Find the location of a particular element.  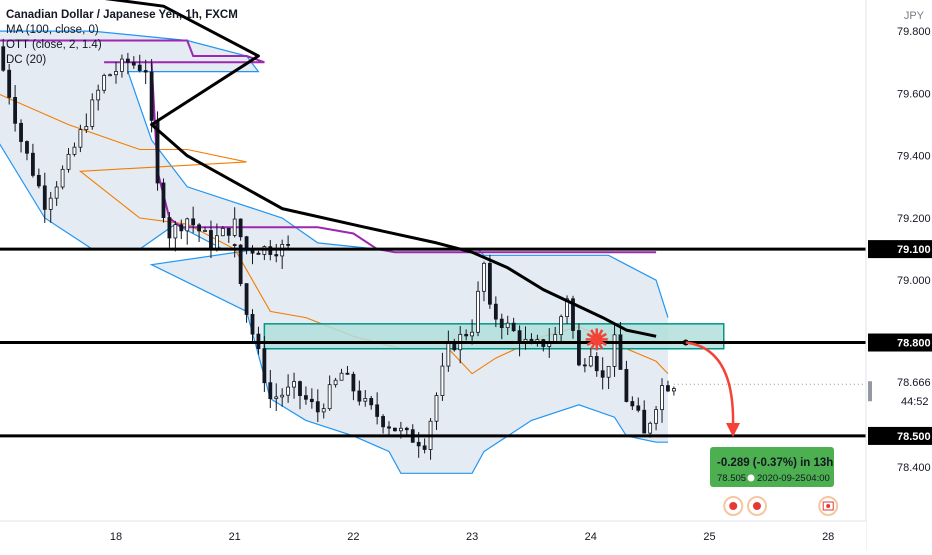

price-tick-label: 79.600 is located at coordinates (914, 94).